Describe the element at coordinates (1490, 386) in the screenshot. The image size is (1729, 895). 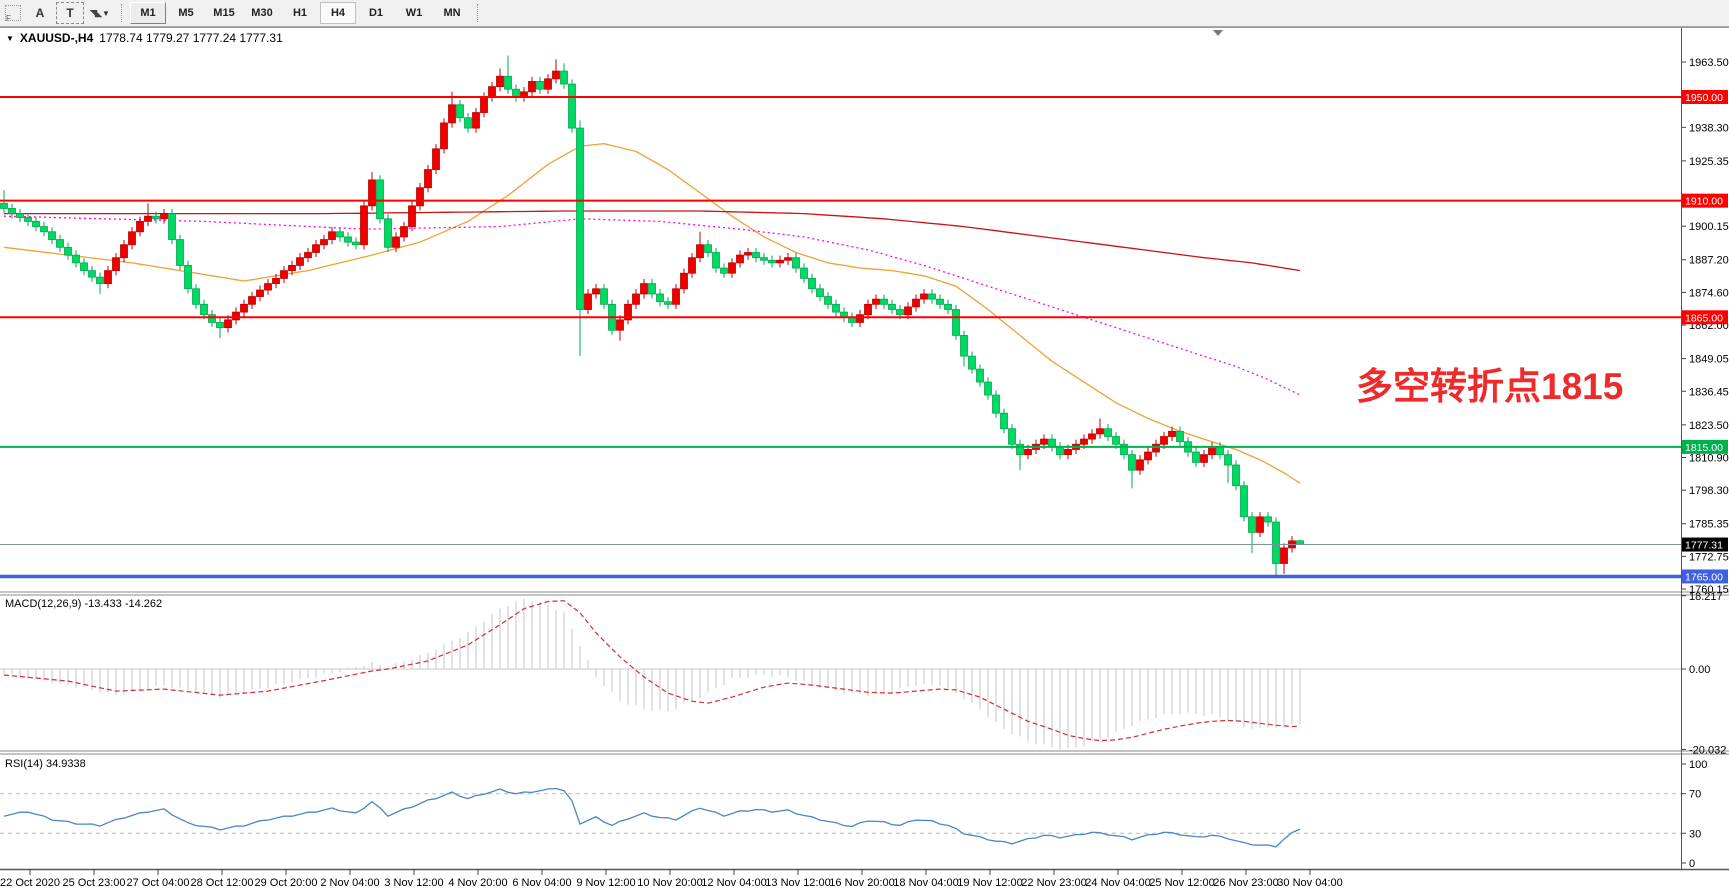
I see `annotation-text: 多空转折点1815` at that location.